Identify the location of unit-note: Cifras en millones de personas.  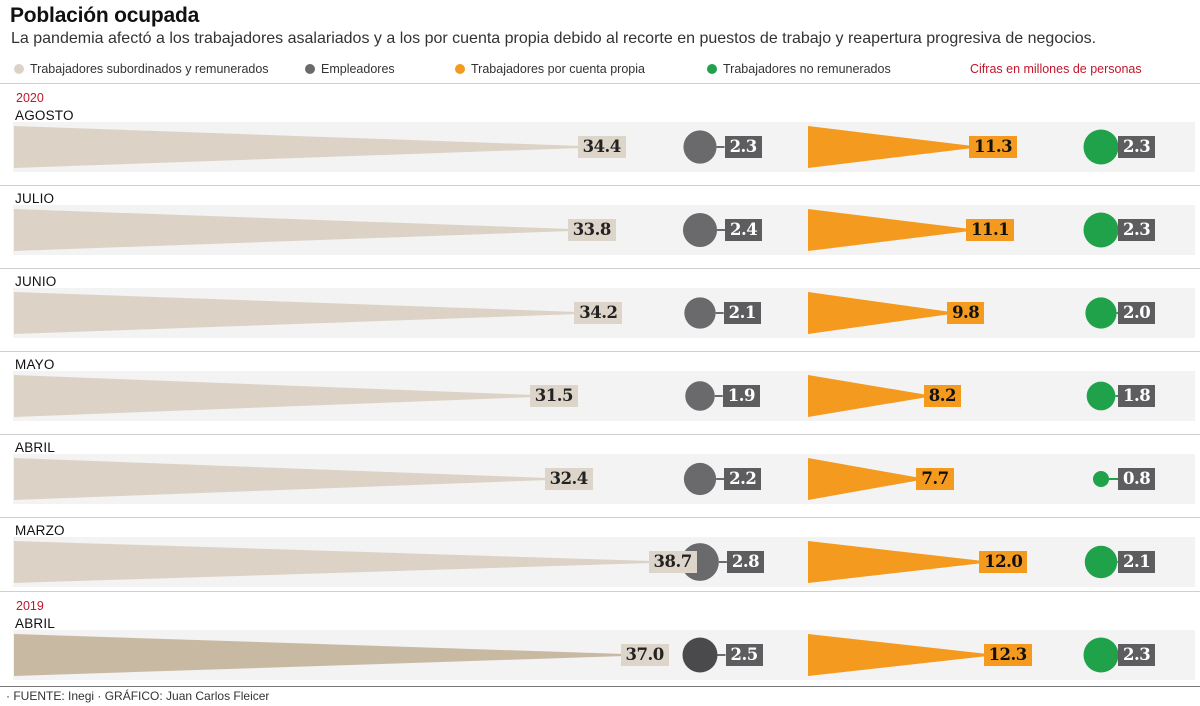
(1056, 69).